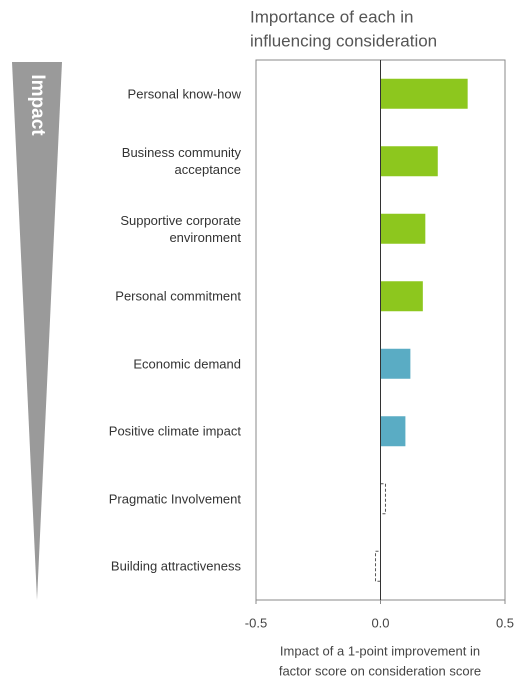  What do you see at coordinates (380, 670) in the screenshot?
I see `x-axis-label: factor score on consideration score` at bounding box center [380, 670].